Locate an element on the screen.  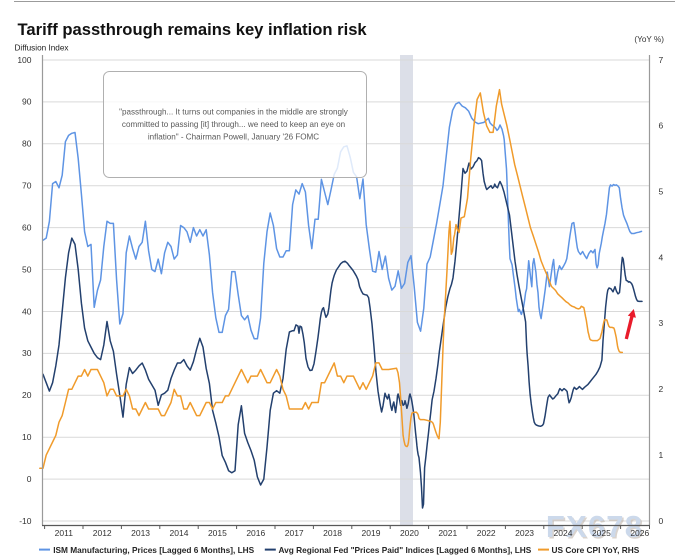
svg-text: 90 is located at coordinates (27, 102).